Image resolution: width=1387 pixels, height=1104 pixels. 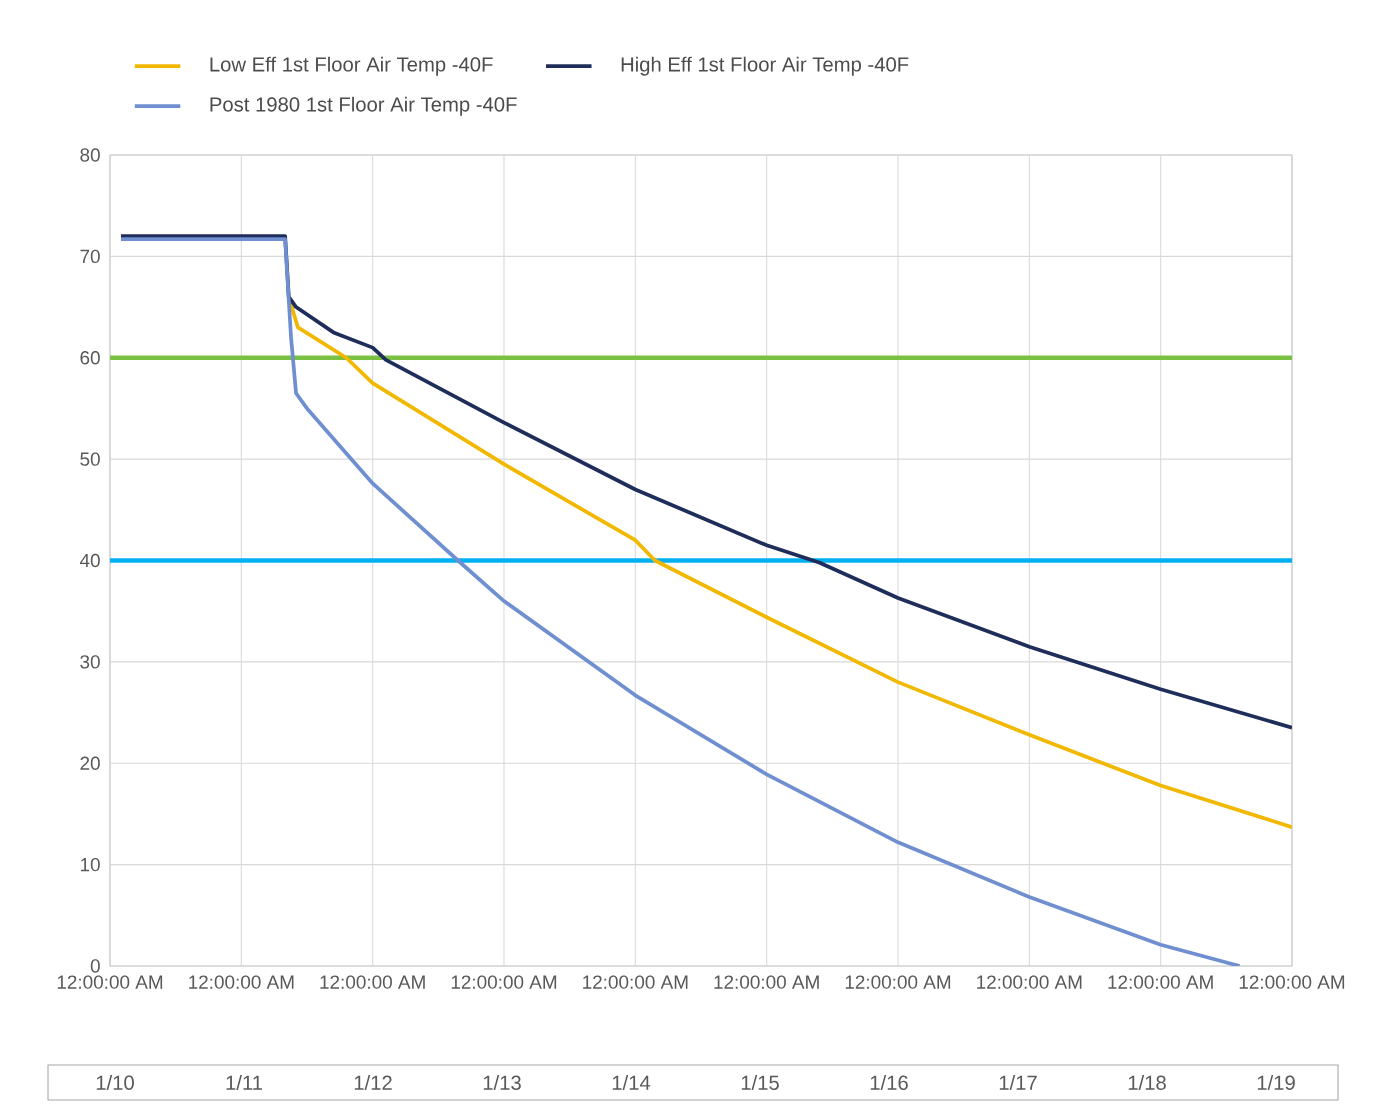 I want to click on x2-tick-label: 1/11, so click(x=244, y=1082).